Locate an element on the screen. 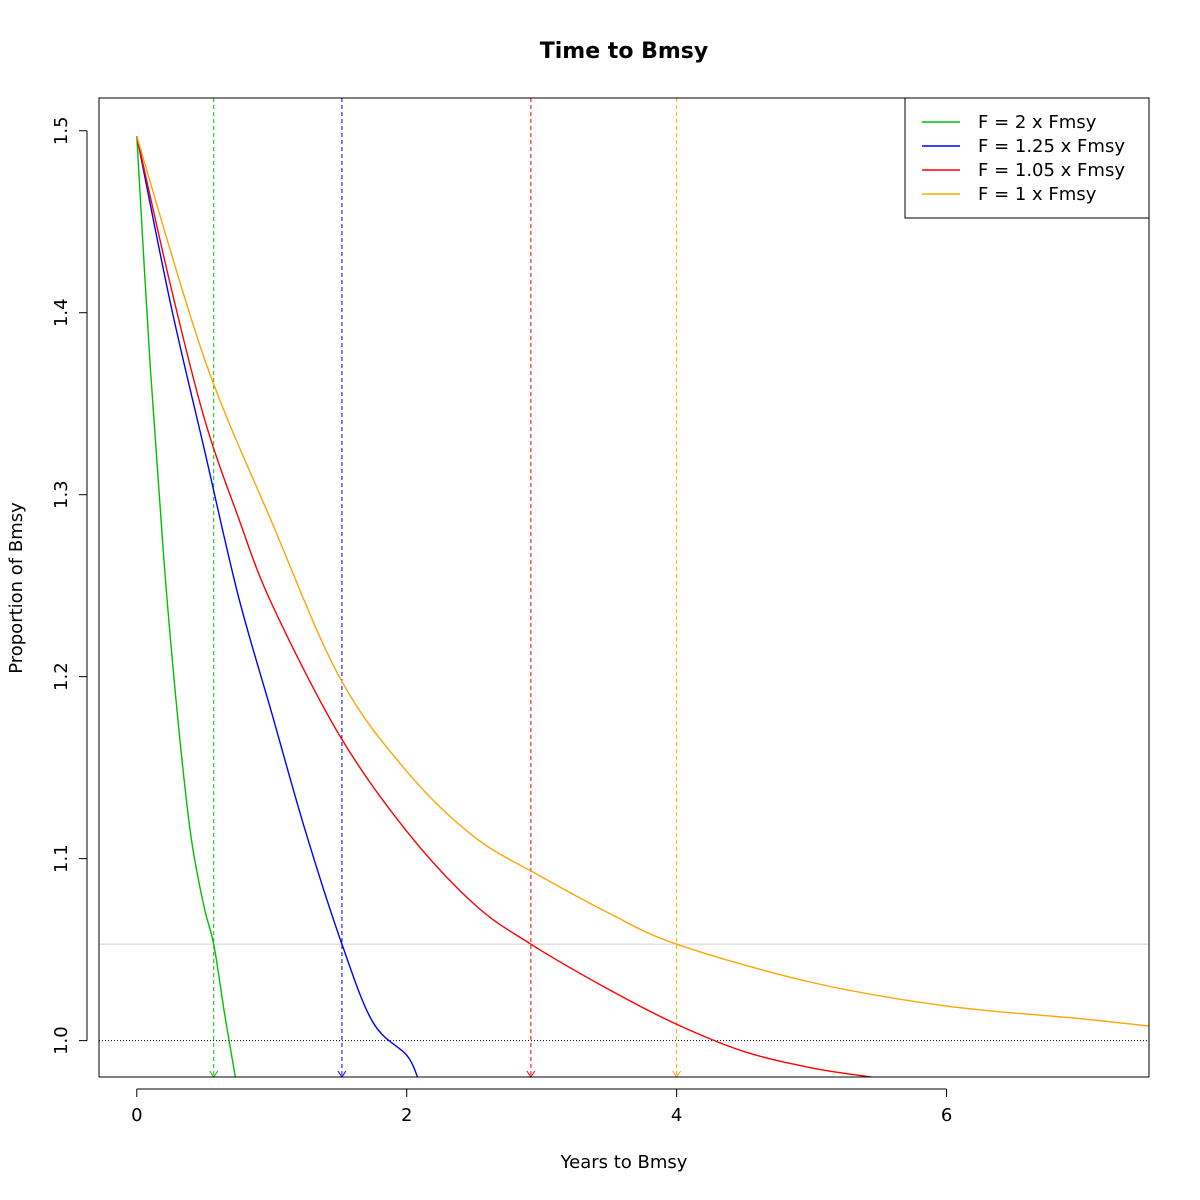 This screenshot has width=1200, height=1200. x-axis-label: Years to Bmsy is located at coordinates (624, 1162).